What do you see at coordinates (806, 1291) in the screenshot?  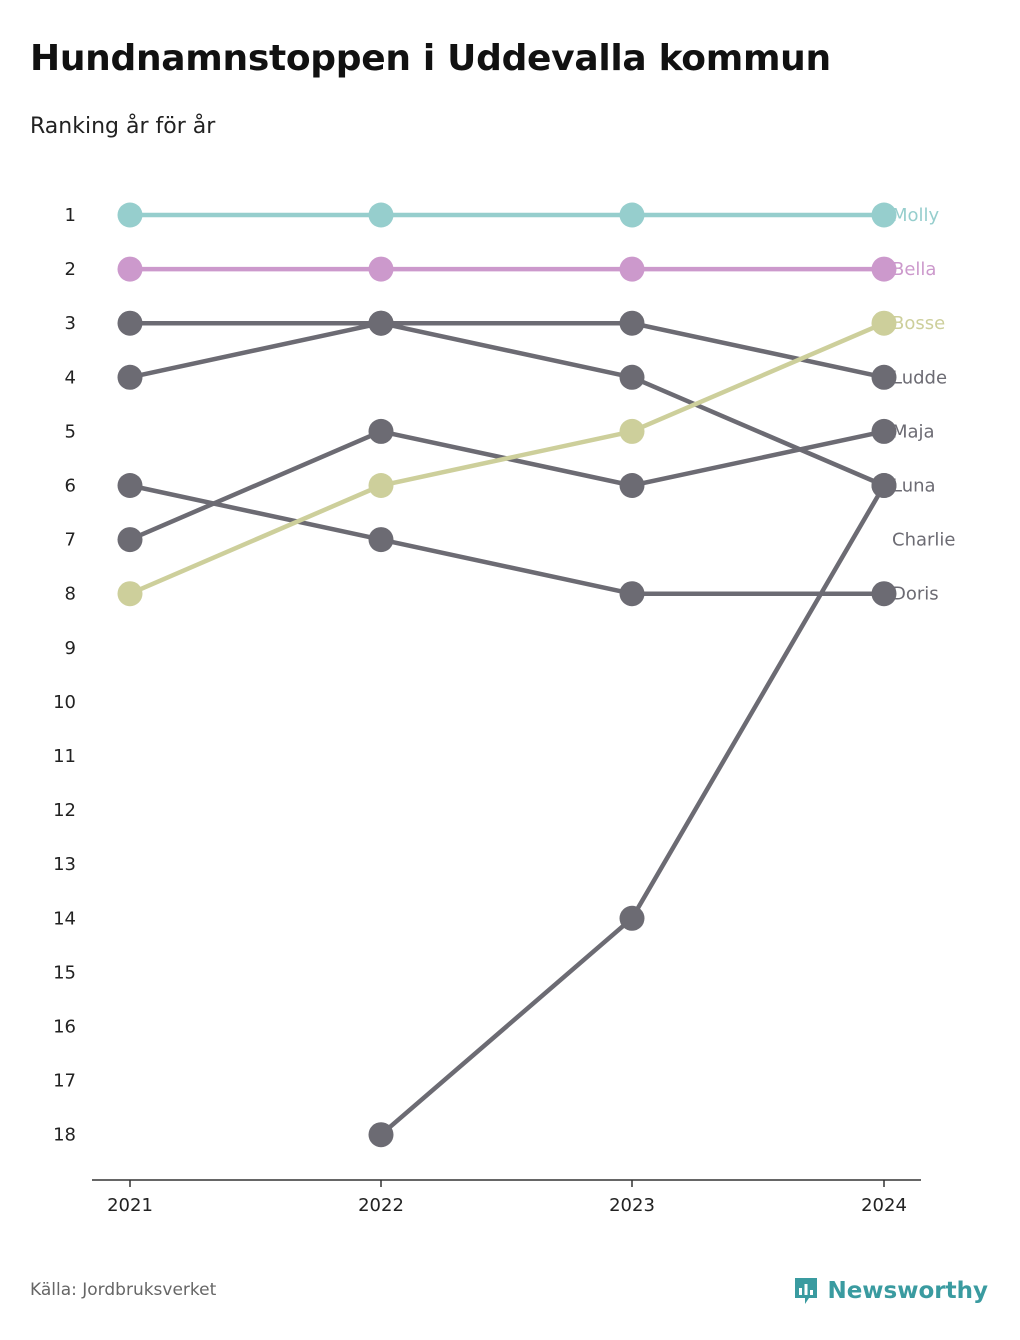 I see `newsworthy-logo-icon` at bounding box center [806, 1291].